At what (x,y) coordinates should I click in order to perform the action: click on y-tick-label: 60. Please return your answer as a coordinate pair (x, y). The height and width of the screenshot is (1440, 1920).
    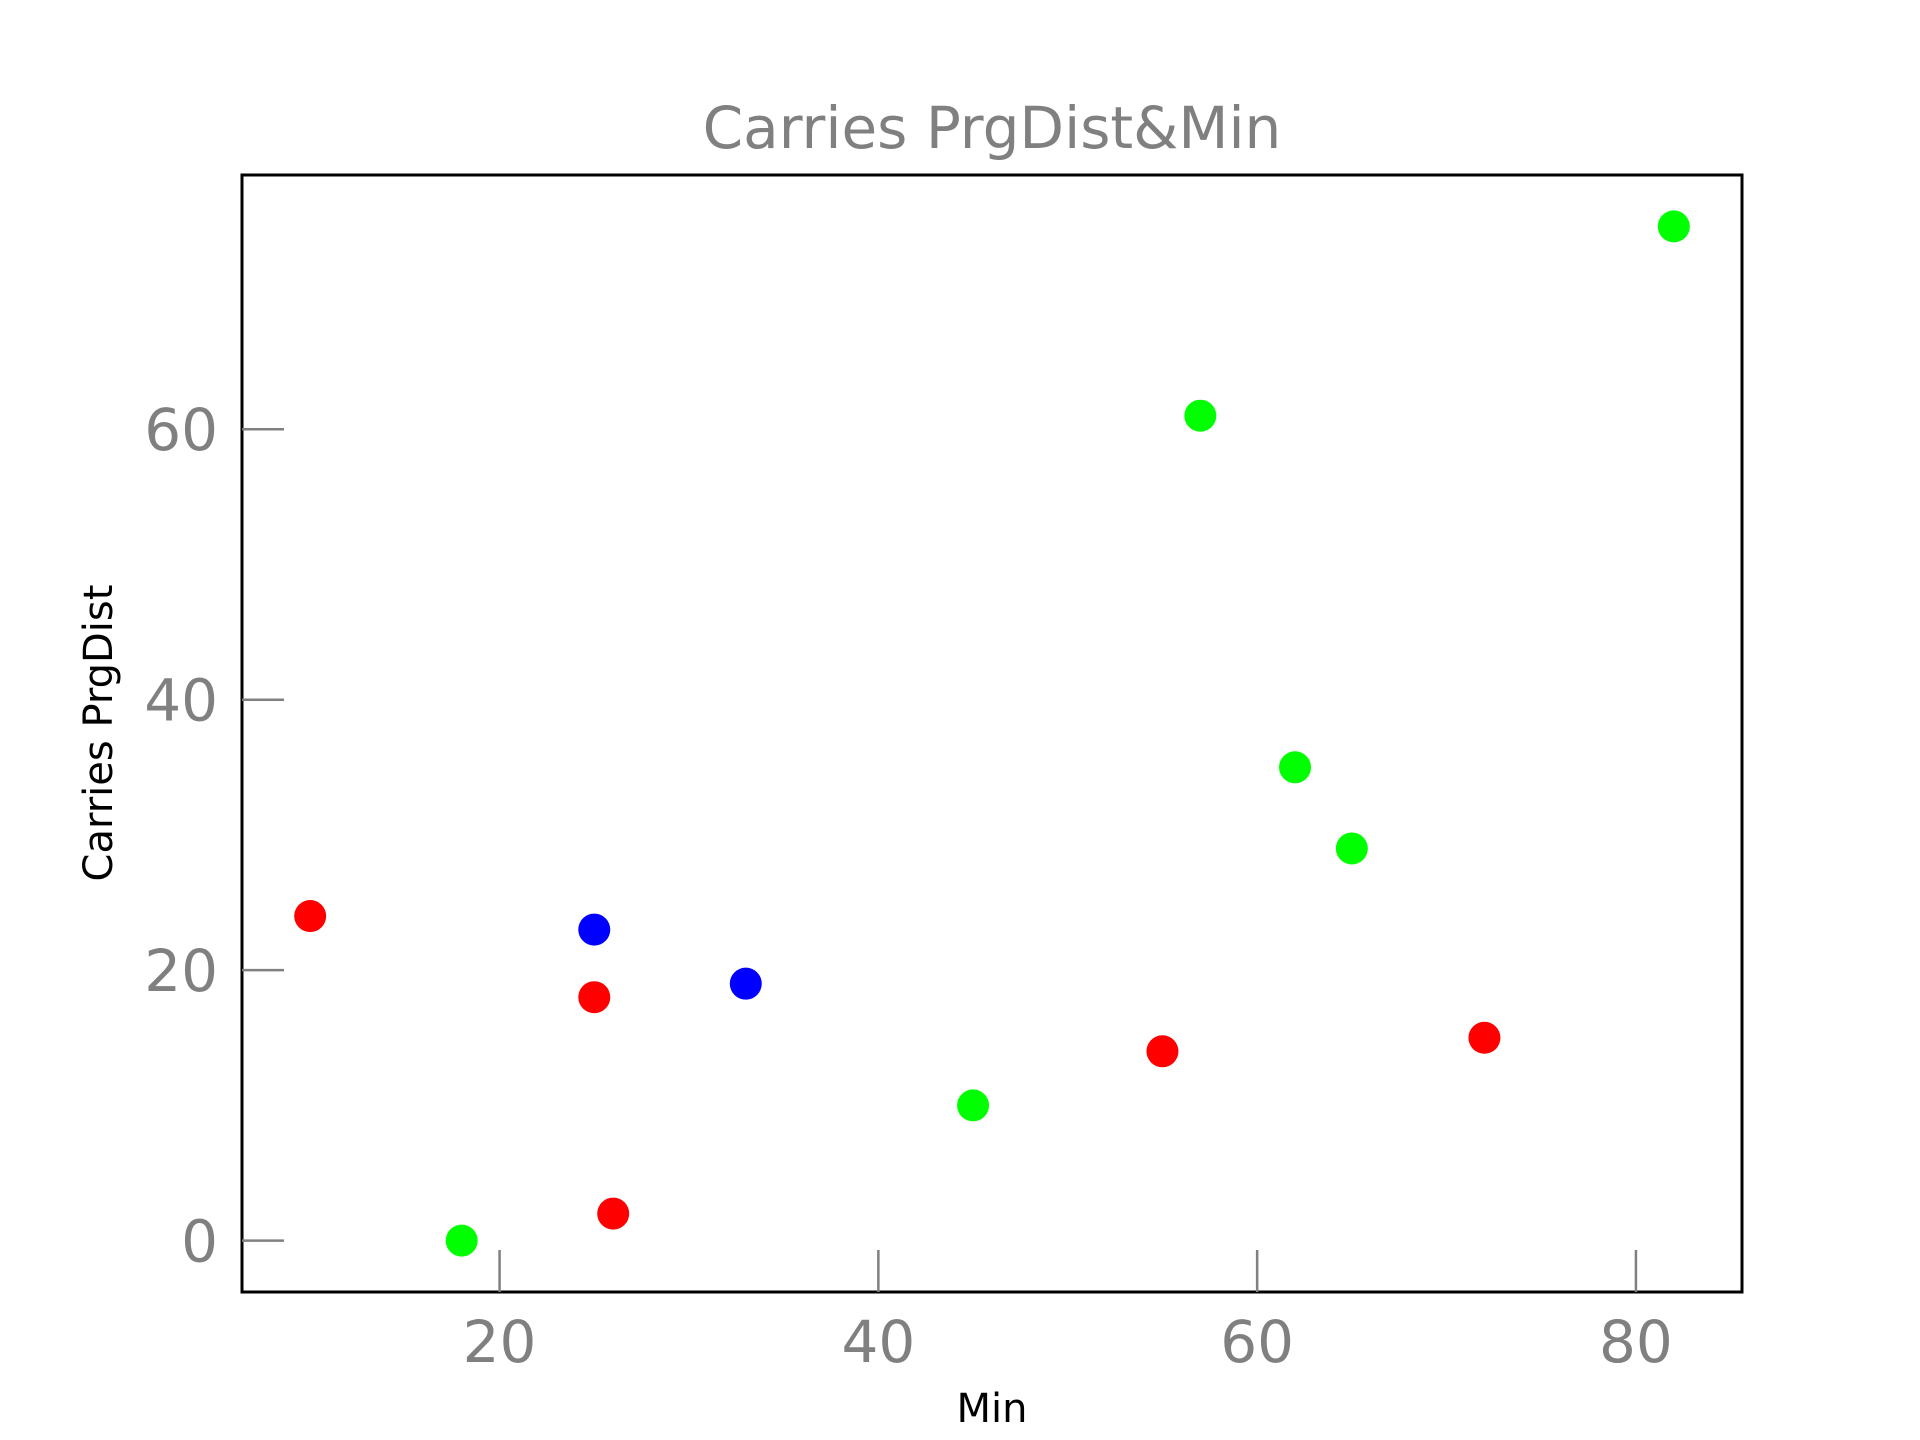
    Looking at the image, I should click on (181, 430).